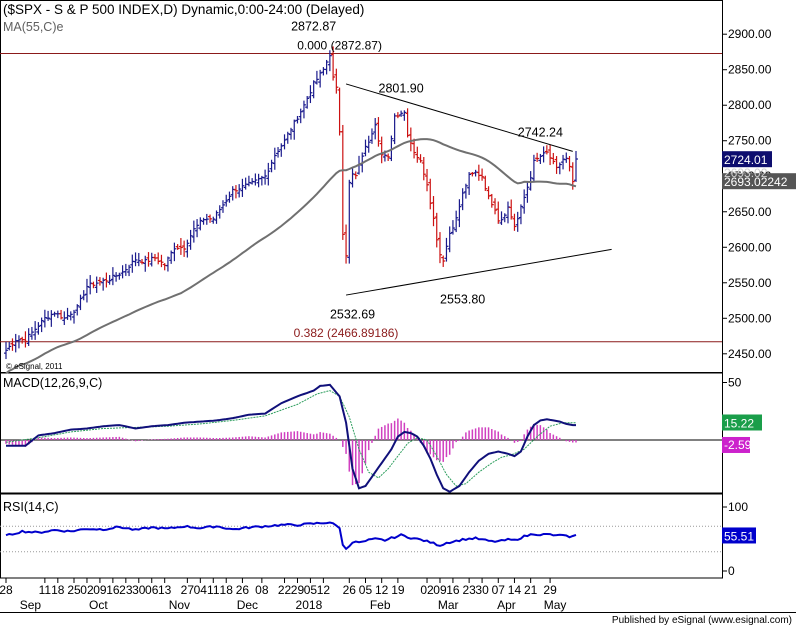 The image size is (796, 632). What do you see at coordinates (746, 173) in the screenshot?
I see `ma-value-partial-text: 2693.02` at bounding box center [746, 173].